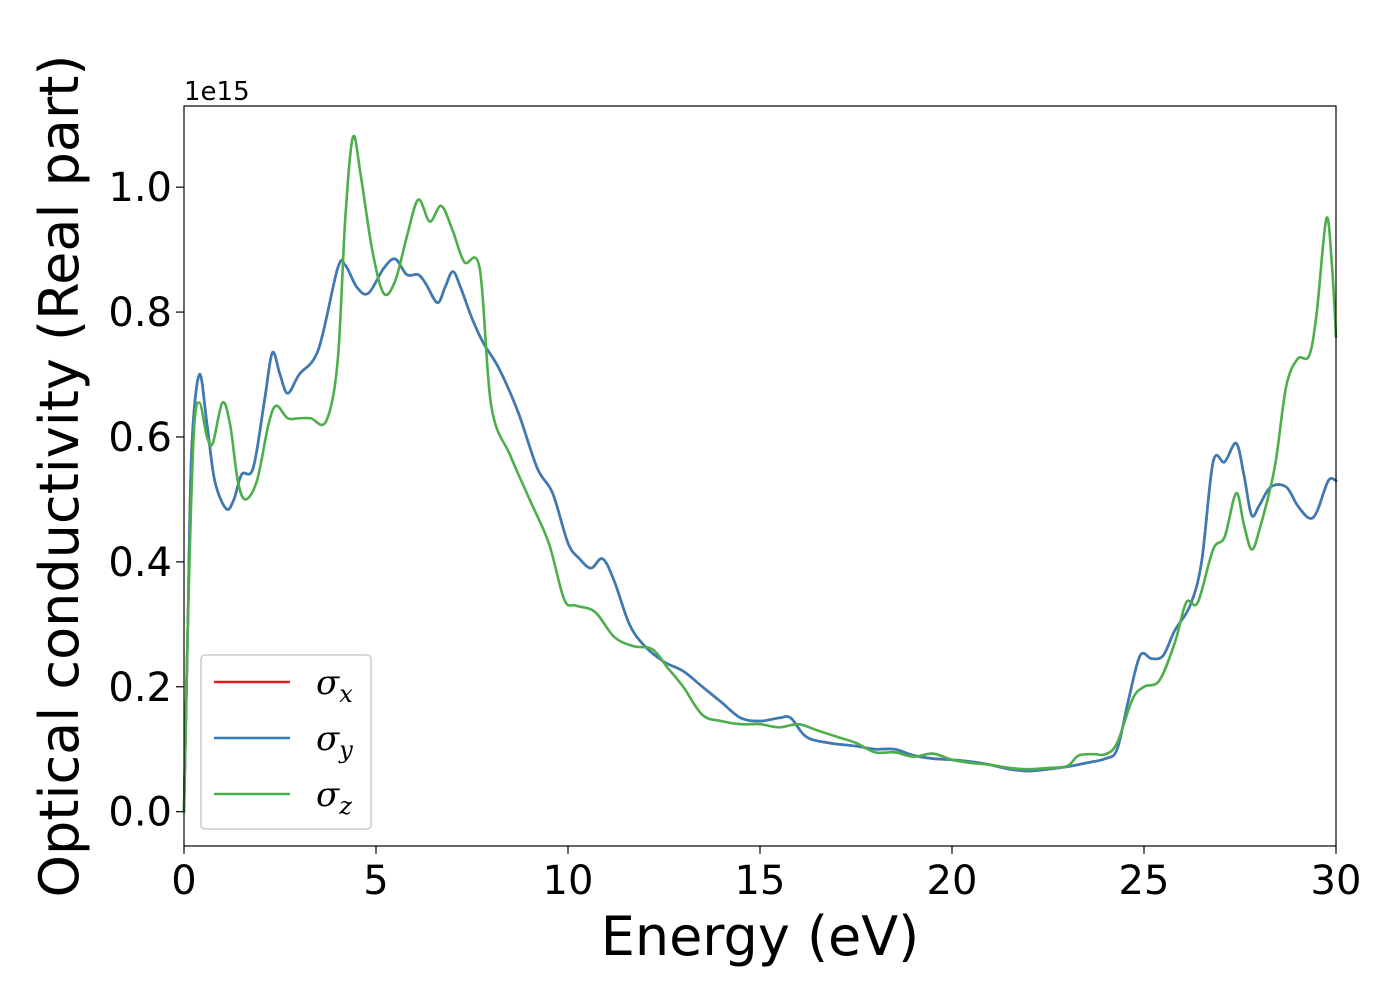  I want to click on legend-label-1: σx, so click(334, 685).